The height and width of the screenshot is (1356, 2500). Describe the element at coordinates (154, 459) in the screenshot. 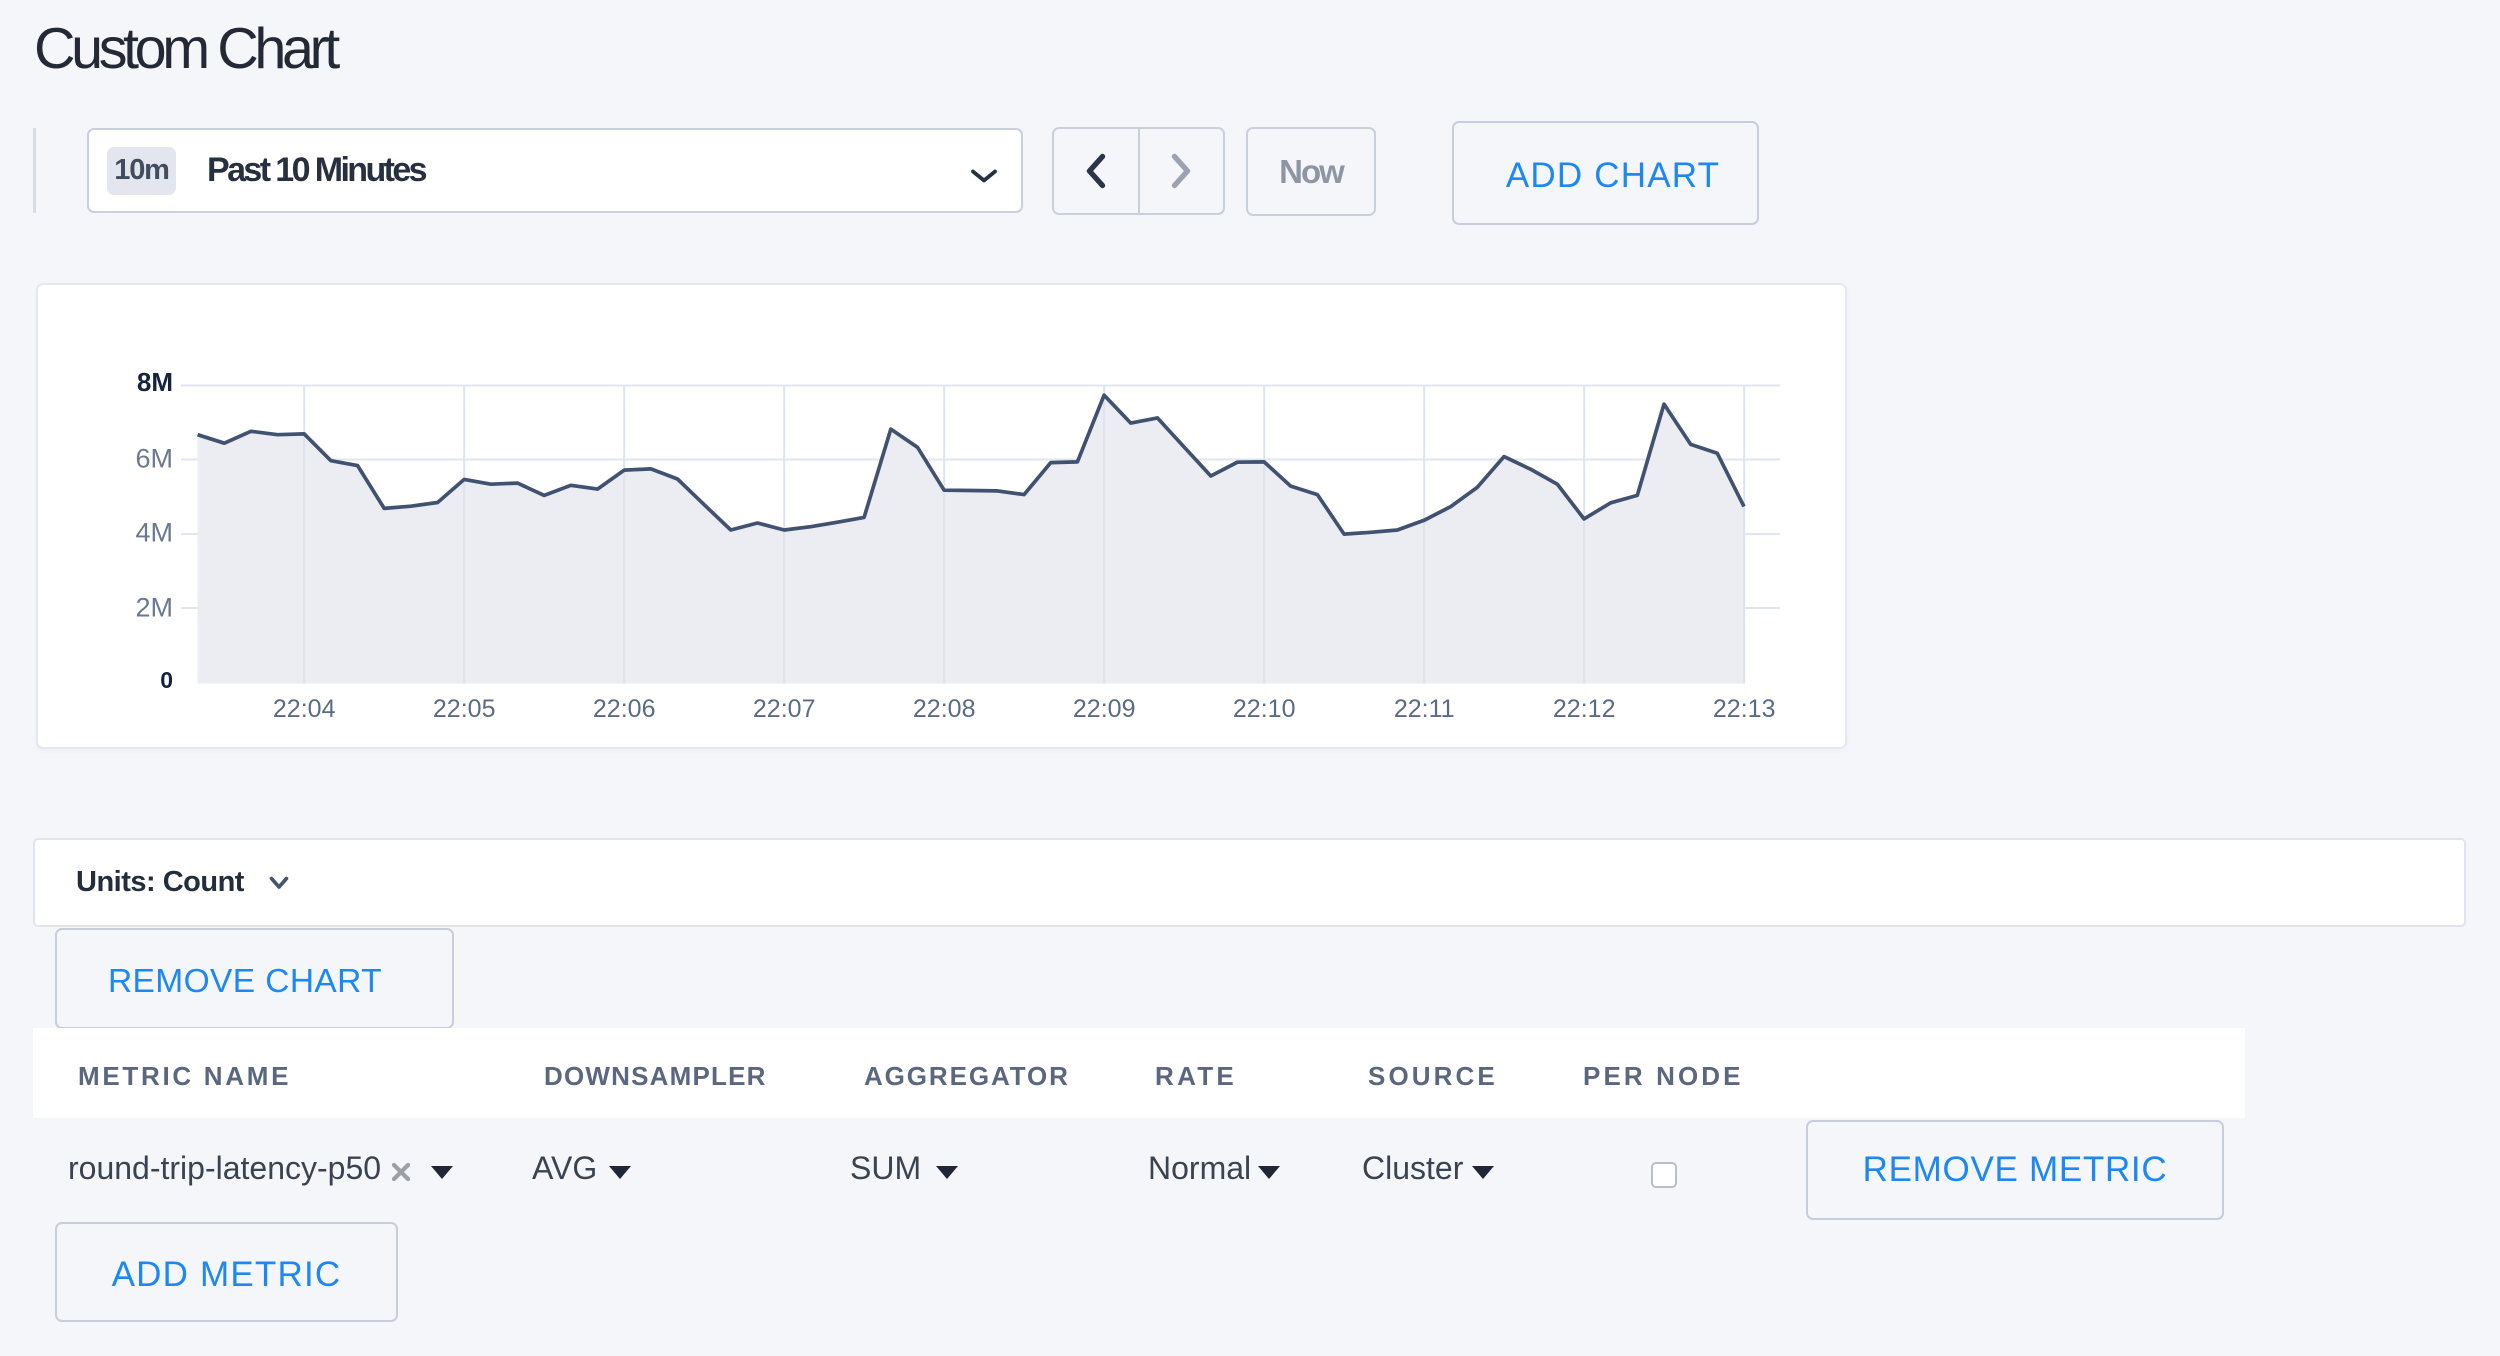

I see `svg-text: 6M` at that location.